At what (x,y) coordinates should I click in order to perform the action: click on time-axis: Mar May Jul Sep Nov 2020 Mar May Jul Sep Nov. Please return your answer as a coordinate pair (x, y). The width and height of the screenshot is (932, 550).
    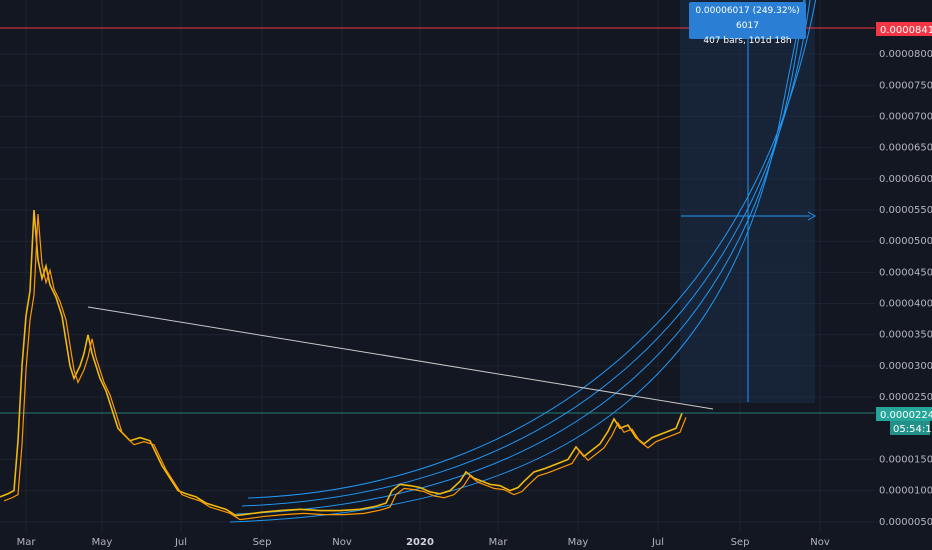
    Looking at the image, I should click on (423, 542).